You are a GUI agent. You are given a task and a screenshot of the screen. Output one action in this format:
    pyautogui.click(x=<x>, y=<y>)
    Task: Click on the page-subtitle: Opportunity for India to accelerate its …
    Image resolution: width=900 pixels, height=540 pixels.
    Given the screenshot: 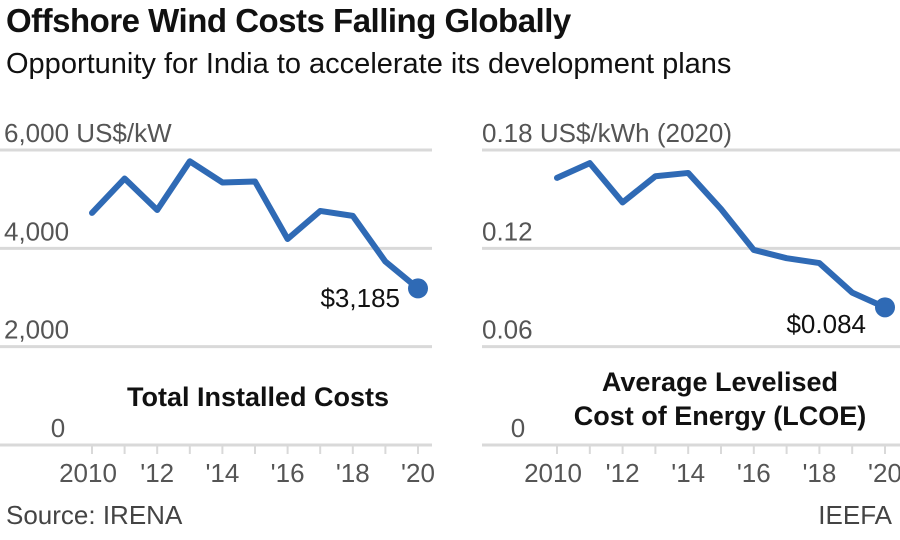 What is the action you would take?
    pyautogui.click(x=369, y=64)
    